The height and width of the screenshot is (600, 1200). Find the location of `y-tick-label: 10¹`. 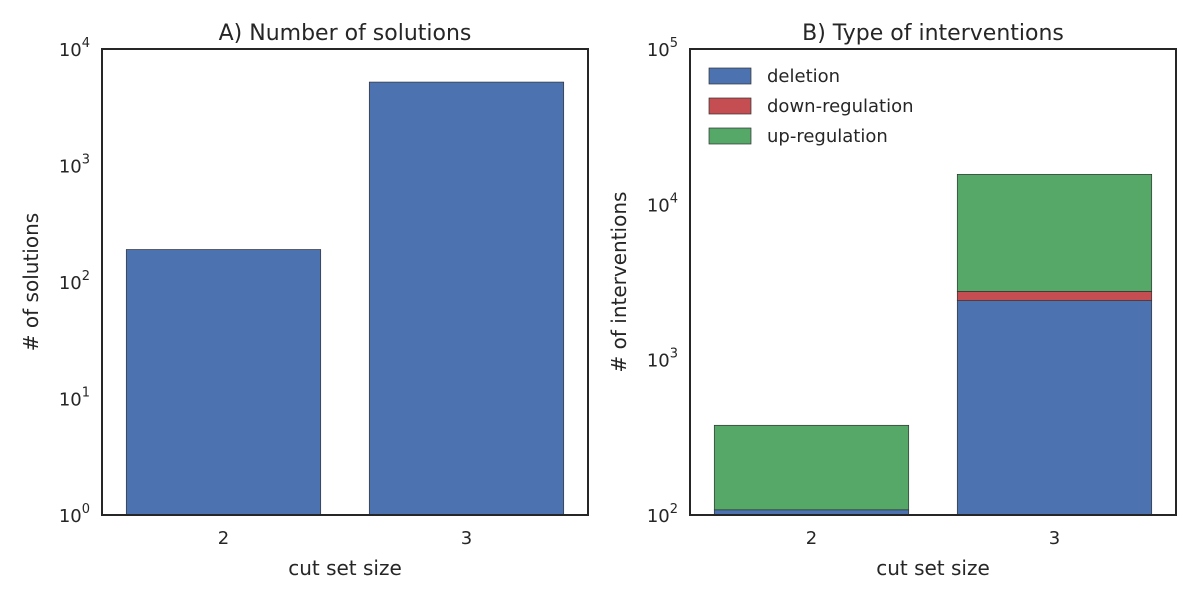

y-tick-label: 10¹ is located at coordinates (74, 398).